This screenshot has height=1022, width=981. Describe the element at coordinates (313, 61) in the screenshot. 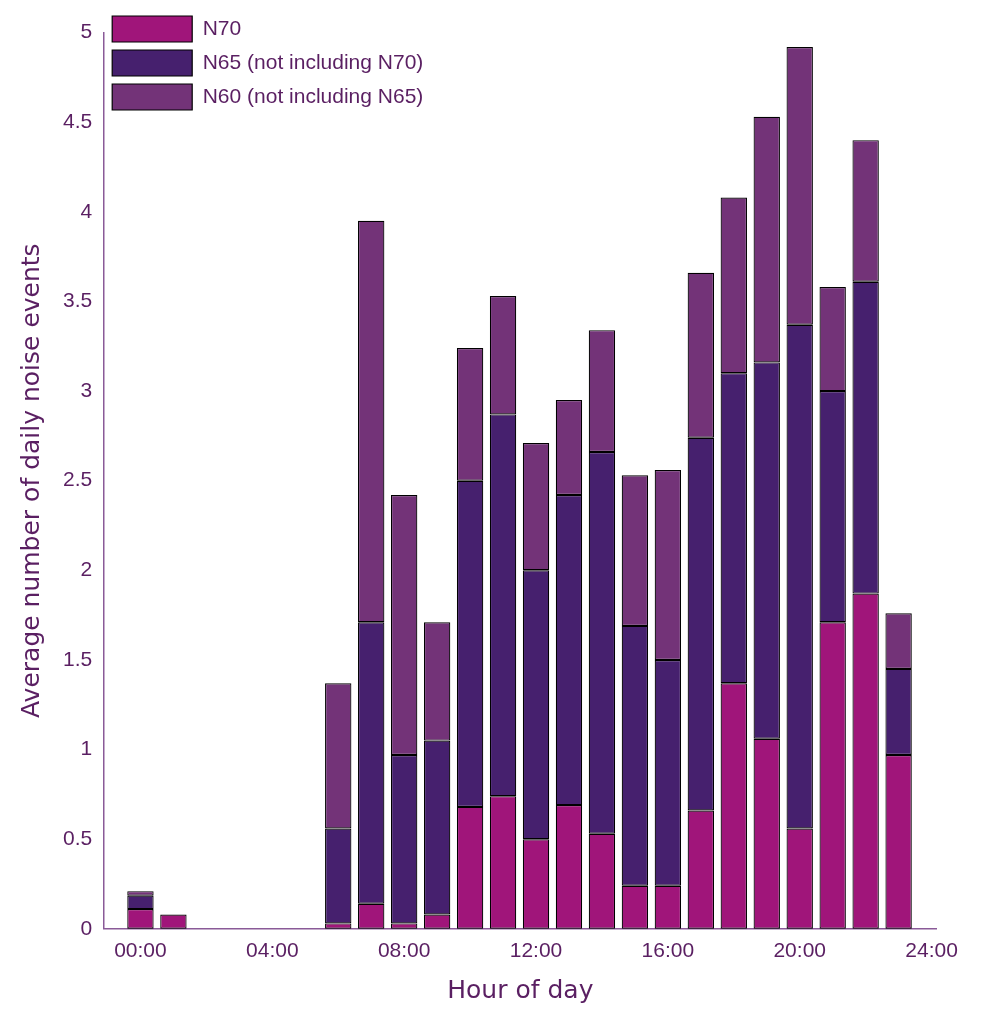

I see `legend-label: N65 (not including N70)` at that location.